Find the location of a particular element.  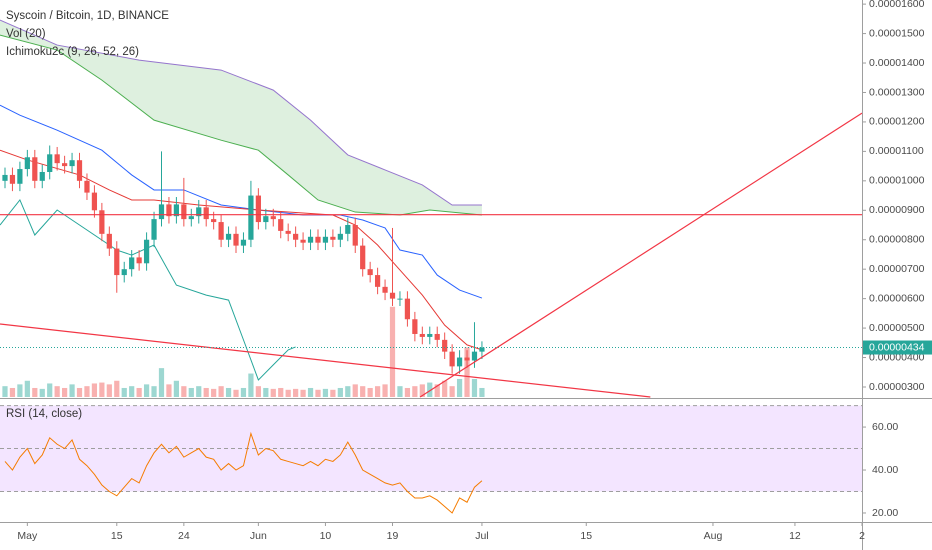

rsi-tick-label: 40.00 is located at coordinates (885, 470).